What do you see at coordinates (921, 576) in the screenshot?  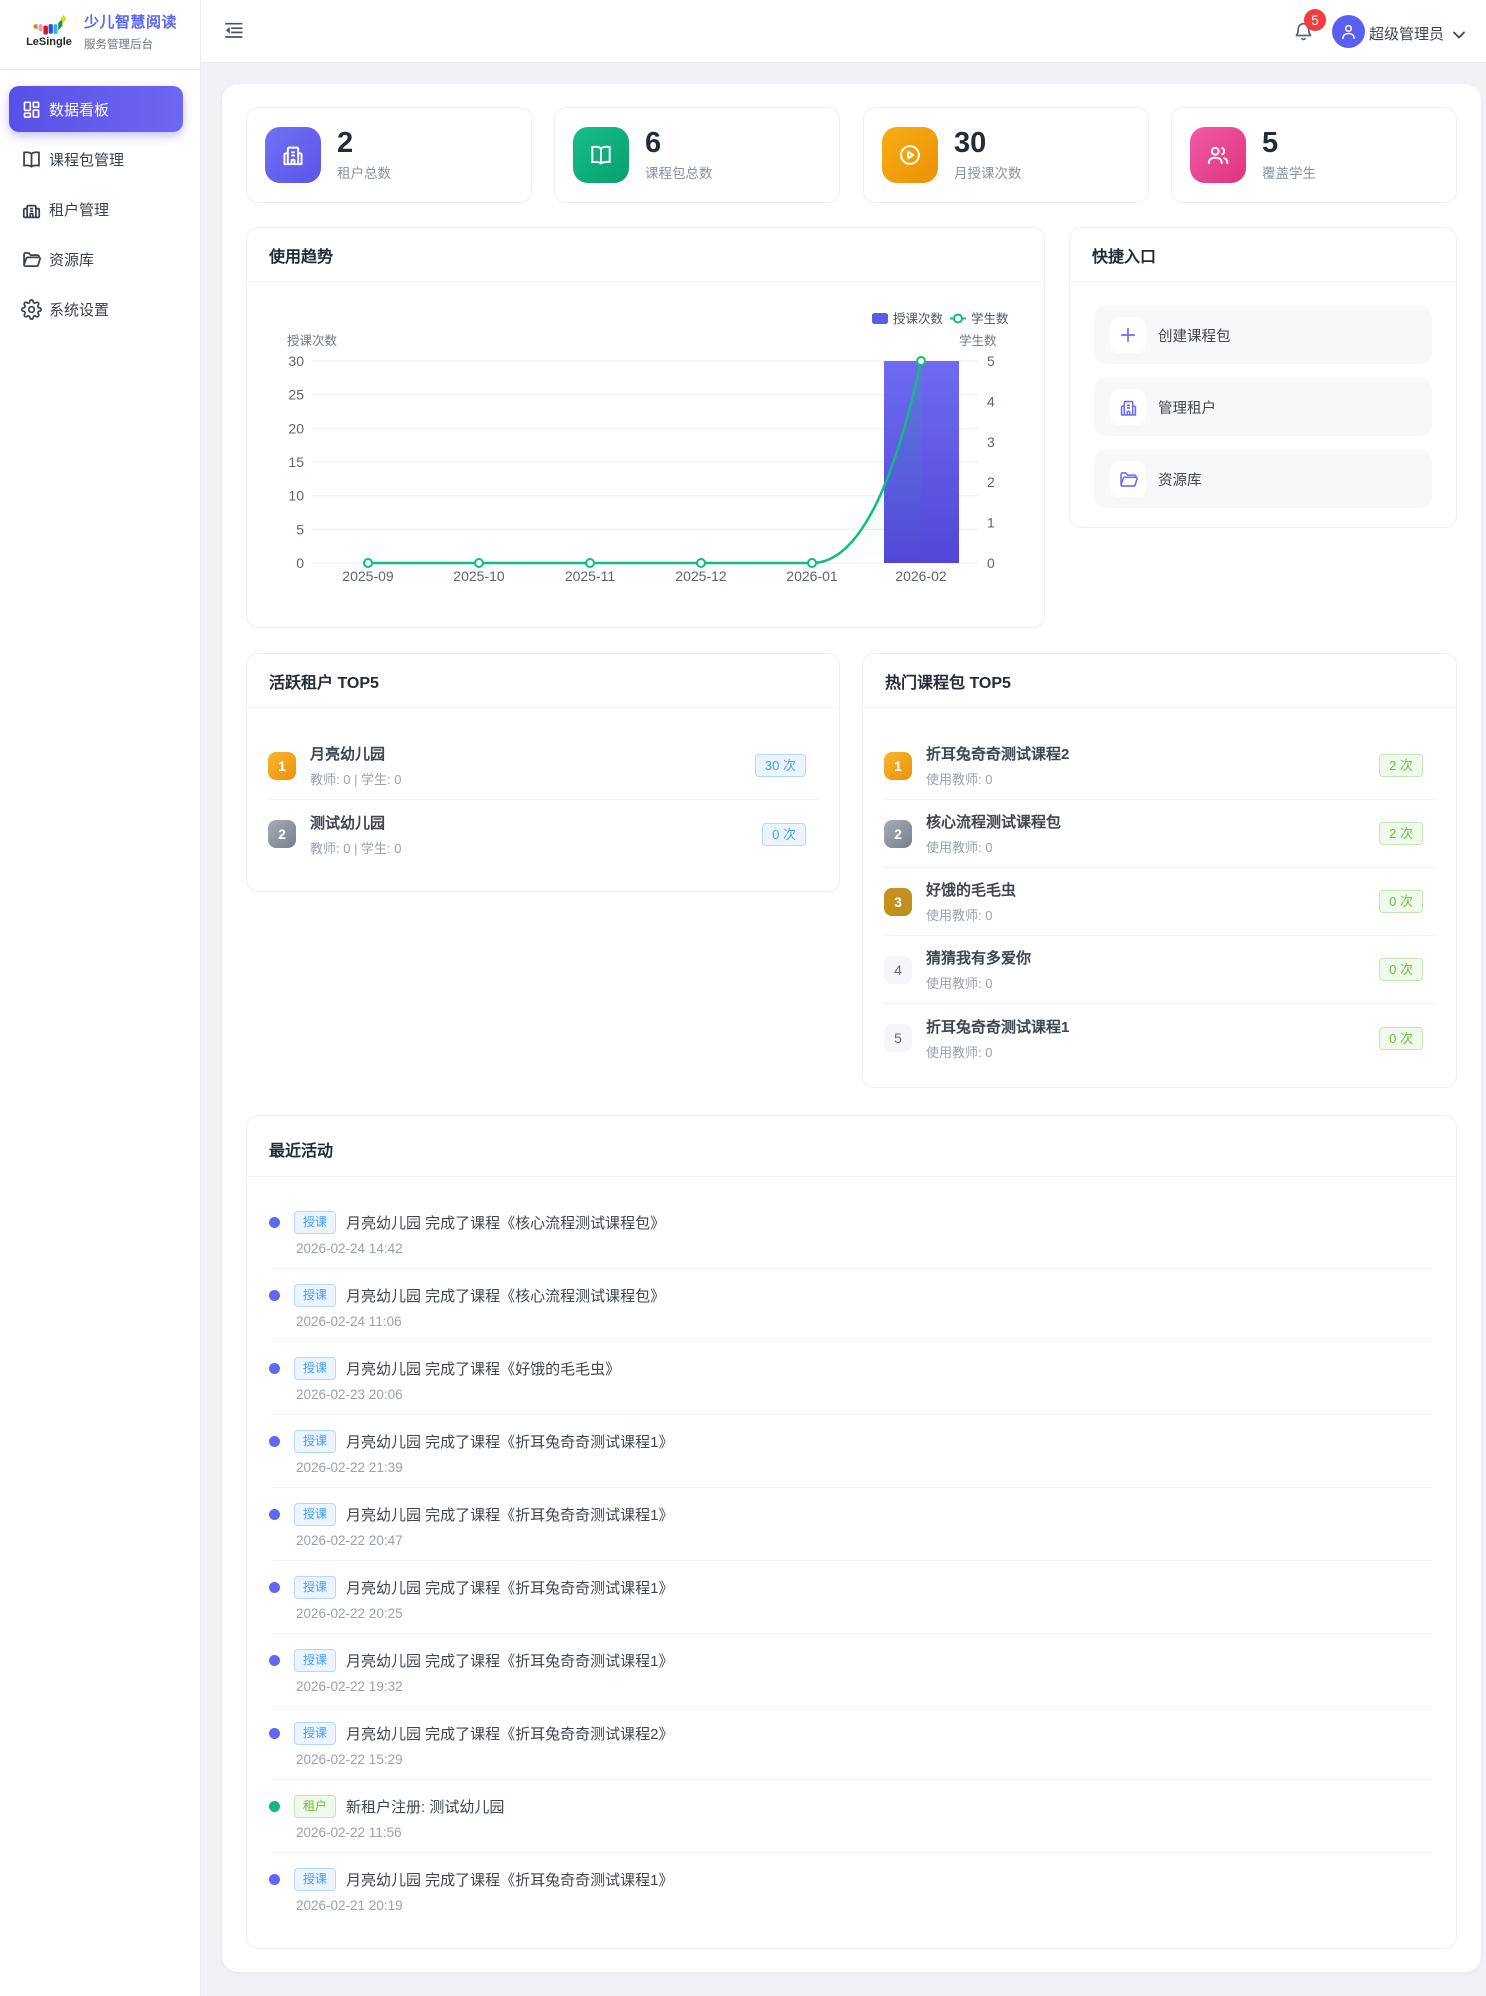 I see `svg-text: 2026-02` at bounding box center [921, 576].